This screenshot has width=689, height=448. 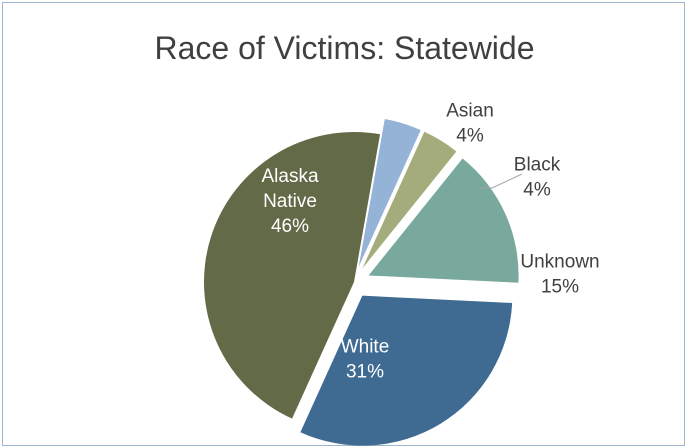 What do you see at coordinates (559, 275) in the screenshot?
I see `slice-label-unknown: Unknown 15%` at bounding box center [559, 275].